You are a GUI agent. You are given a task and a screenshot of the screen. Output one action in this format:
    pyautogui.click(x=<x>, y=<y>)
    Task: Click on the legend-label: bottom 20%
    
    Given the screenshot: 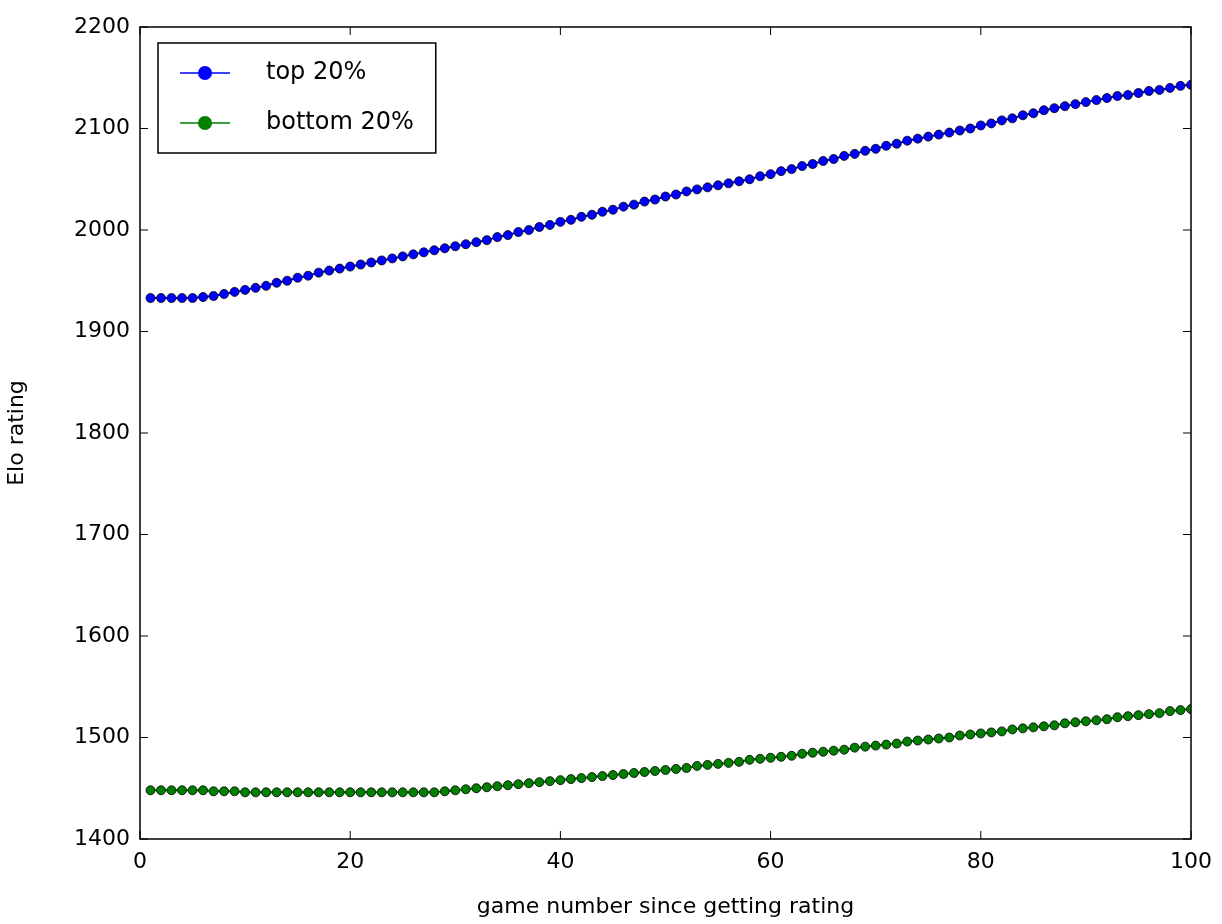 What is the action you would take?
    pyautogui.click(x=340, y=121)
    